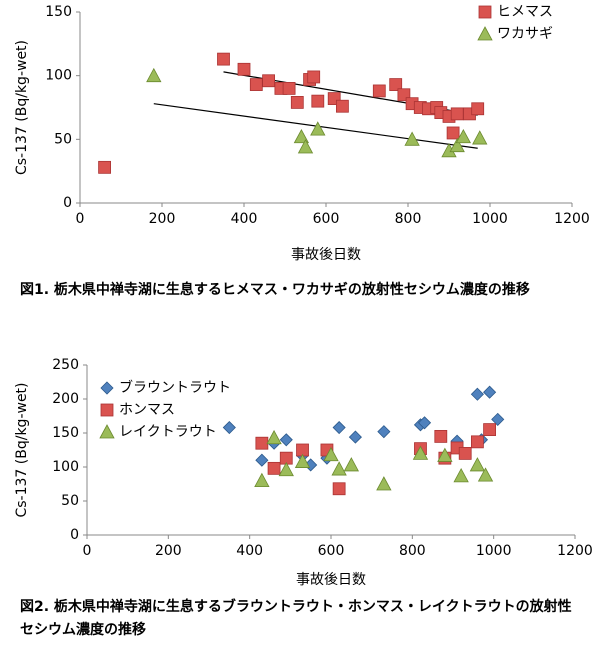  Describe the element at coordinates (525, 12) in the screenshot. I see `legend-label: ヒメマス` at that location.